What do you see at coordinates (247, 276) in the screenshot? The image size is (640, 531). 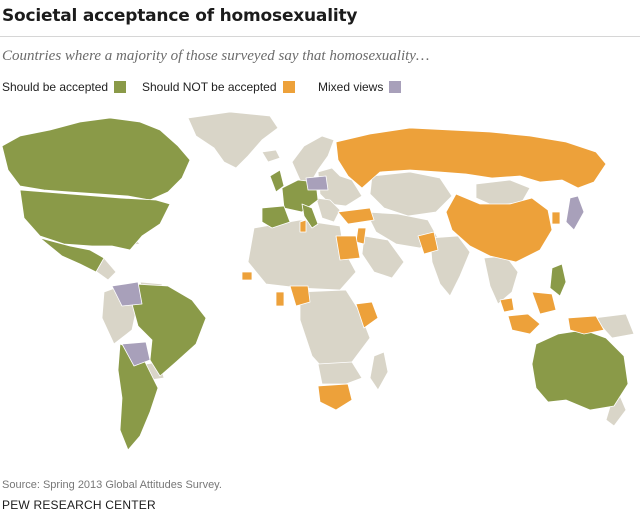 I see `senegal` at bounding box center [247, 276].